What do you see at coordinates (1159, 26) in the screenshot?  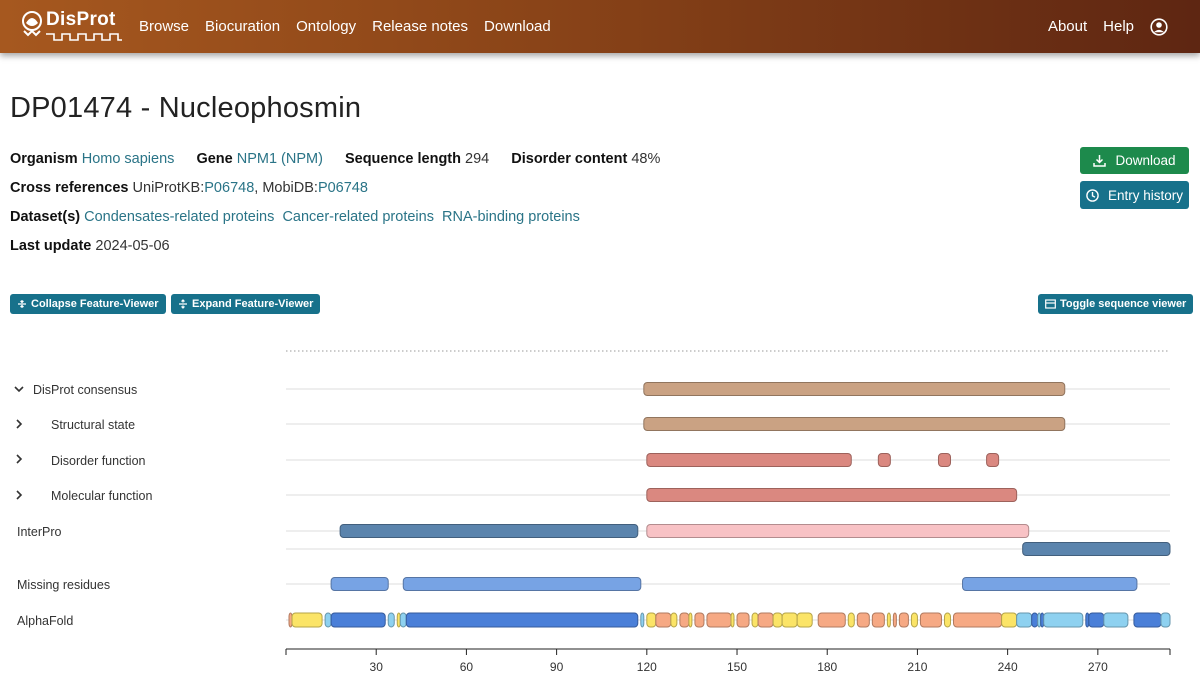 I see `user-account-icon` at bounding box center [1159, 26].